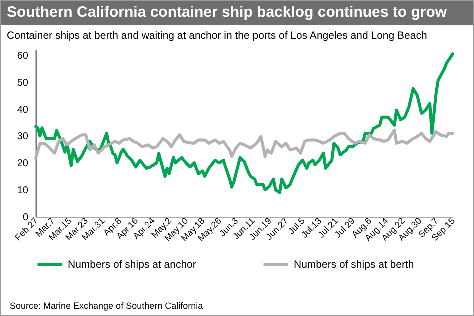 This screenshot has height=316, width=474. What do you see at coordinates (23, 83) in the screenshot?
I see `y-tick-label: 50` at bounding box center [23, 83].